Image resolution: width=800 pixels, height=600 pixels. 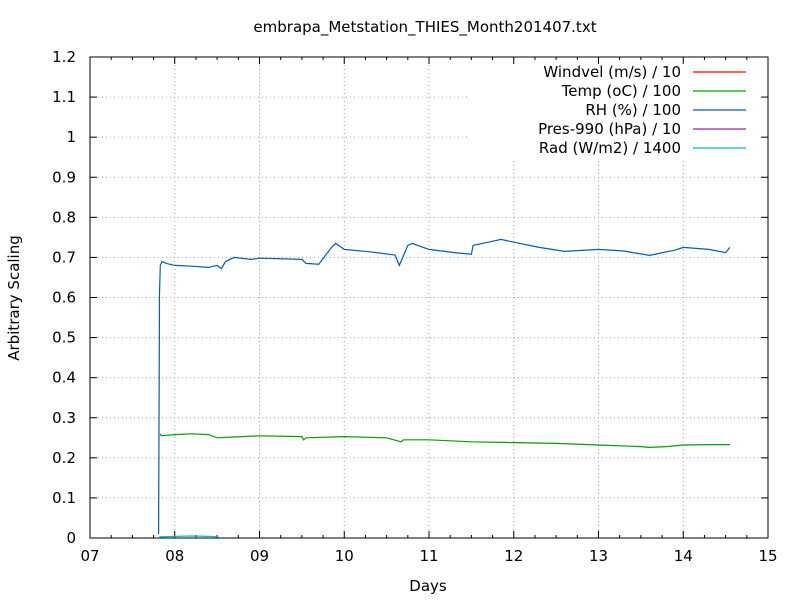 I want to click on legend-label: Windvel (m/s) / 10, so click(x=612, y=72).